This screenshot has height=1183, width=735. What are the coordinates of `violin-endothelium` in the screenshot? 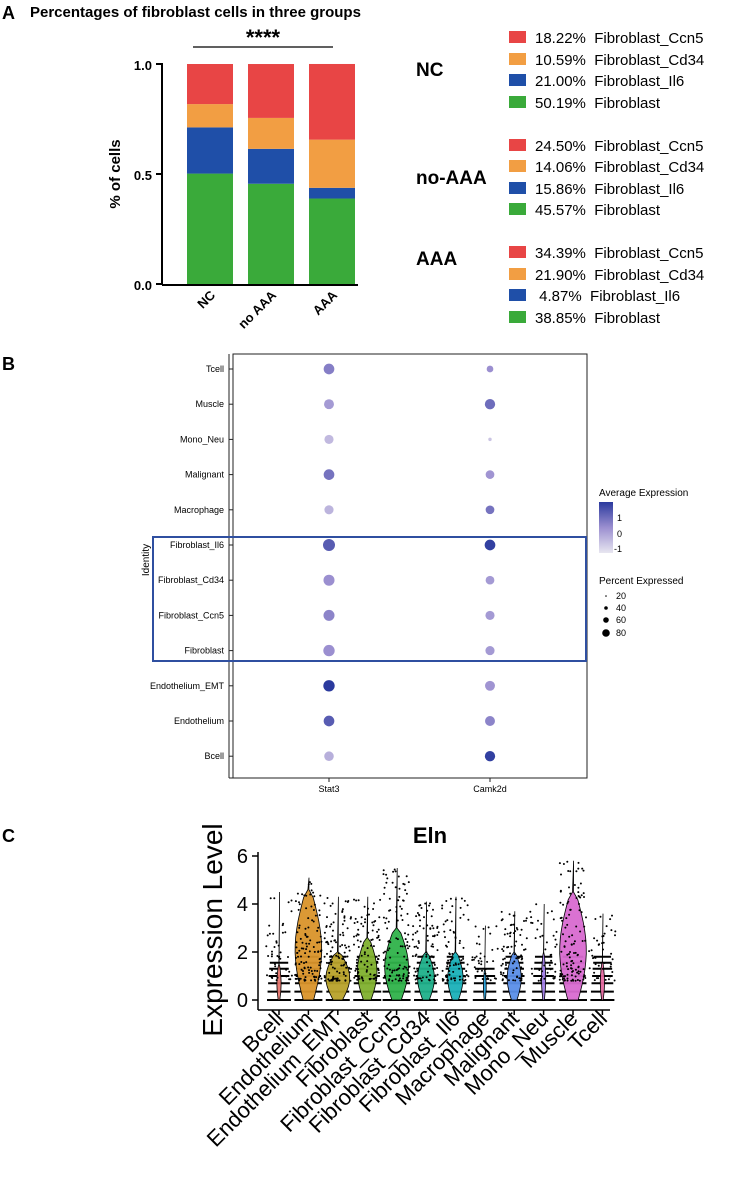 It's located at (308, 939).